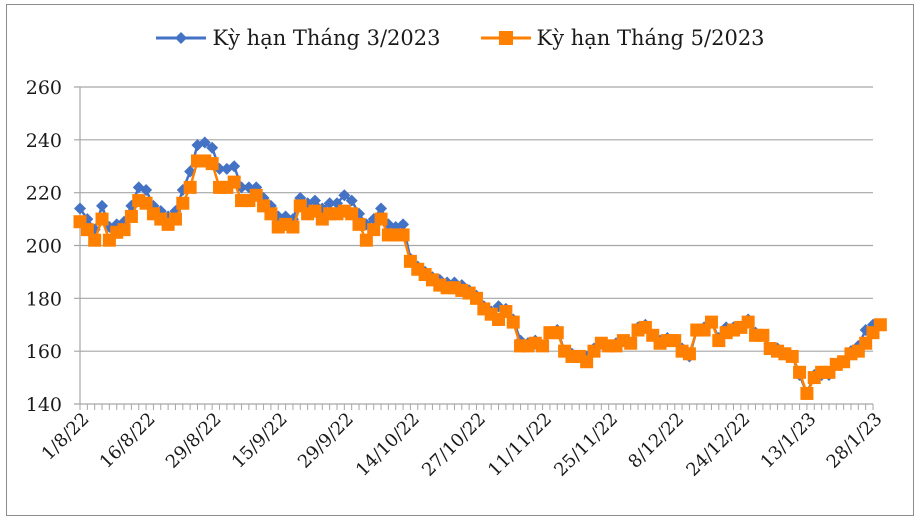 Image resolution: width=921 pixels, height=523 pixels. What do you see at coordinates (505, 38) in the screenshot?
I see `square-line-marker-icon` at bounding box center [505, 38].